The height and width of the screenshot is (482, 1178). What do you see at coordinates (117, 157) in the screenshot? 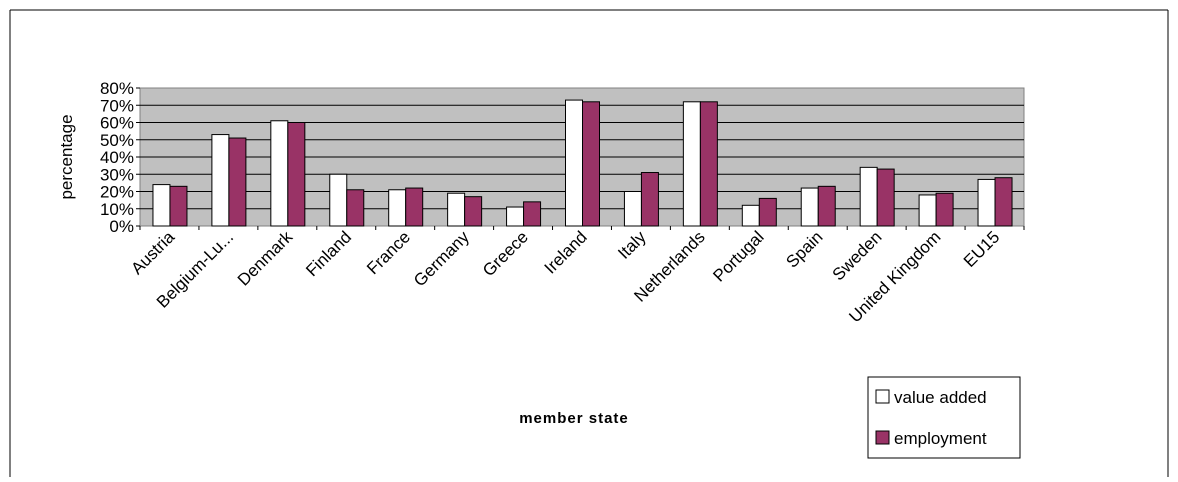
I see `y-tick-label: 40%` at bounding box center [117, 157].